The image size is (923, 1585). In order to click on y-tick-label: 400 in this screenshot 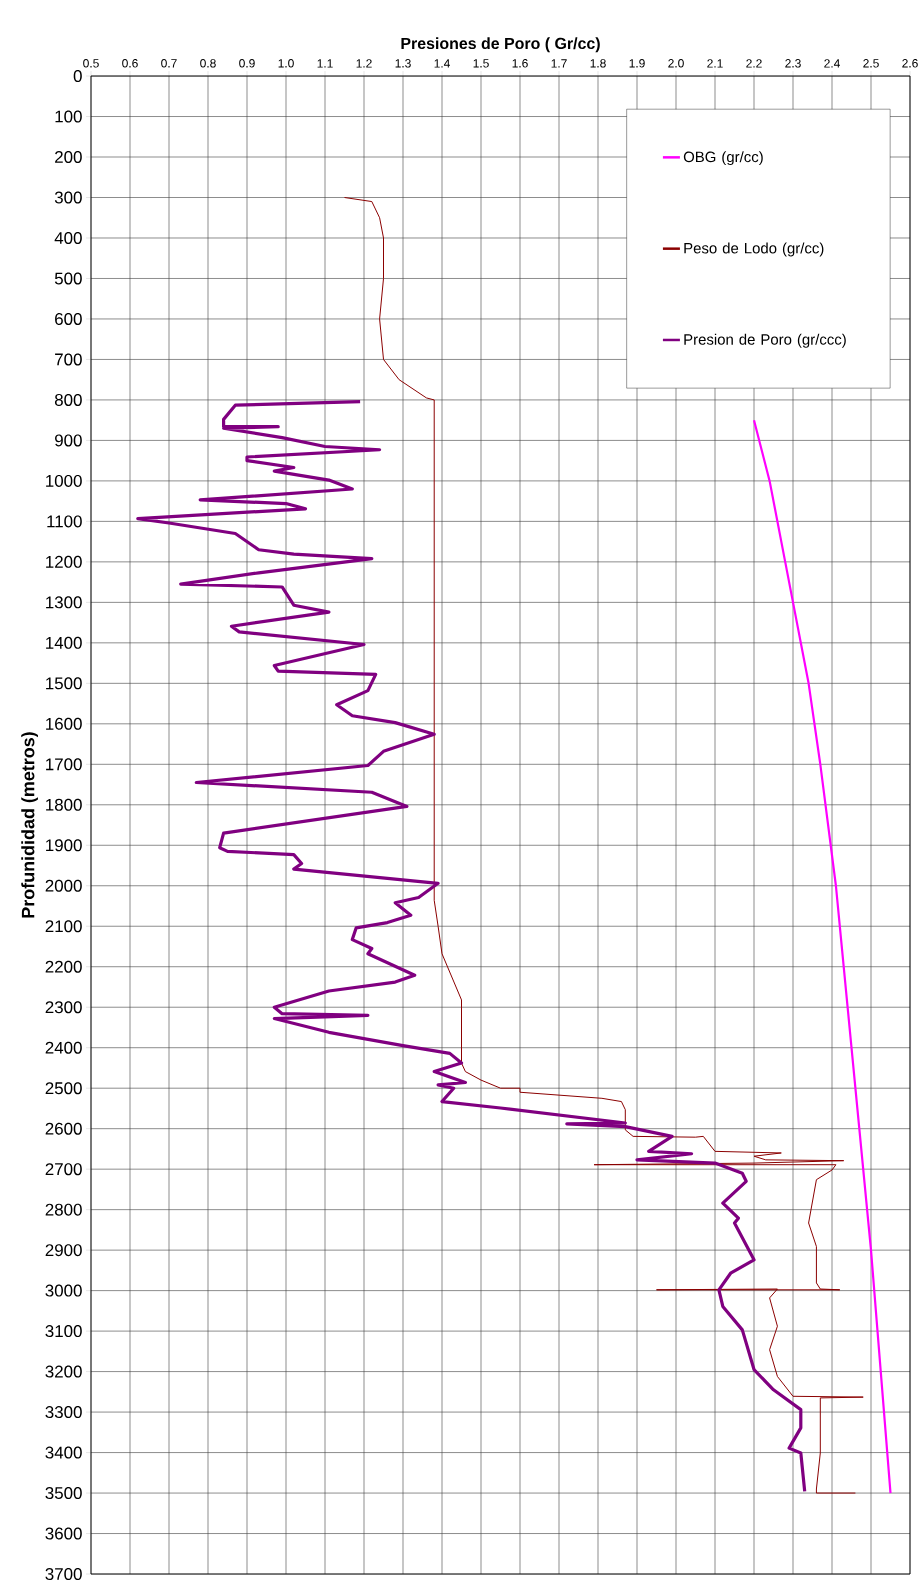, I will do `click(68, 237)`.